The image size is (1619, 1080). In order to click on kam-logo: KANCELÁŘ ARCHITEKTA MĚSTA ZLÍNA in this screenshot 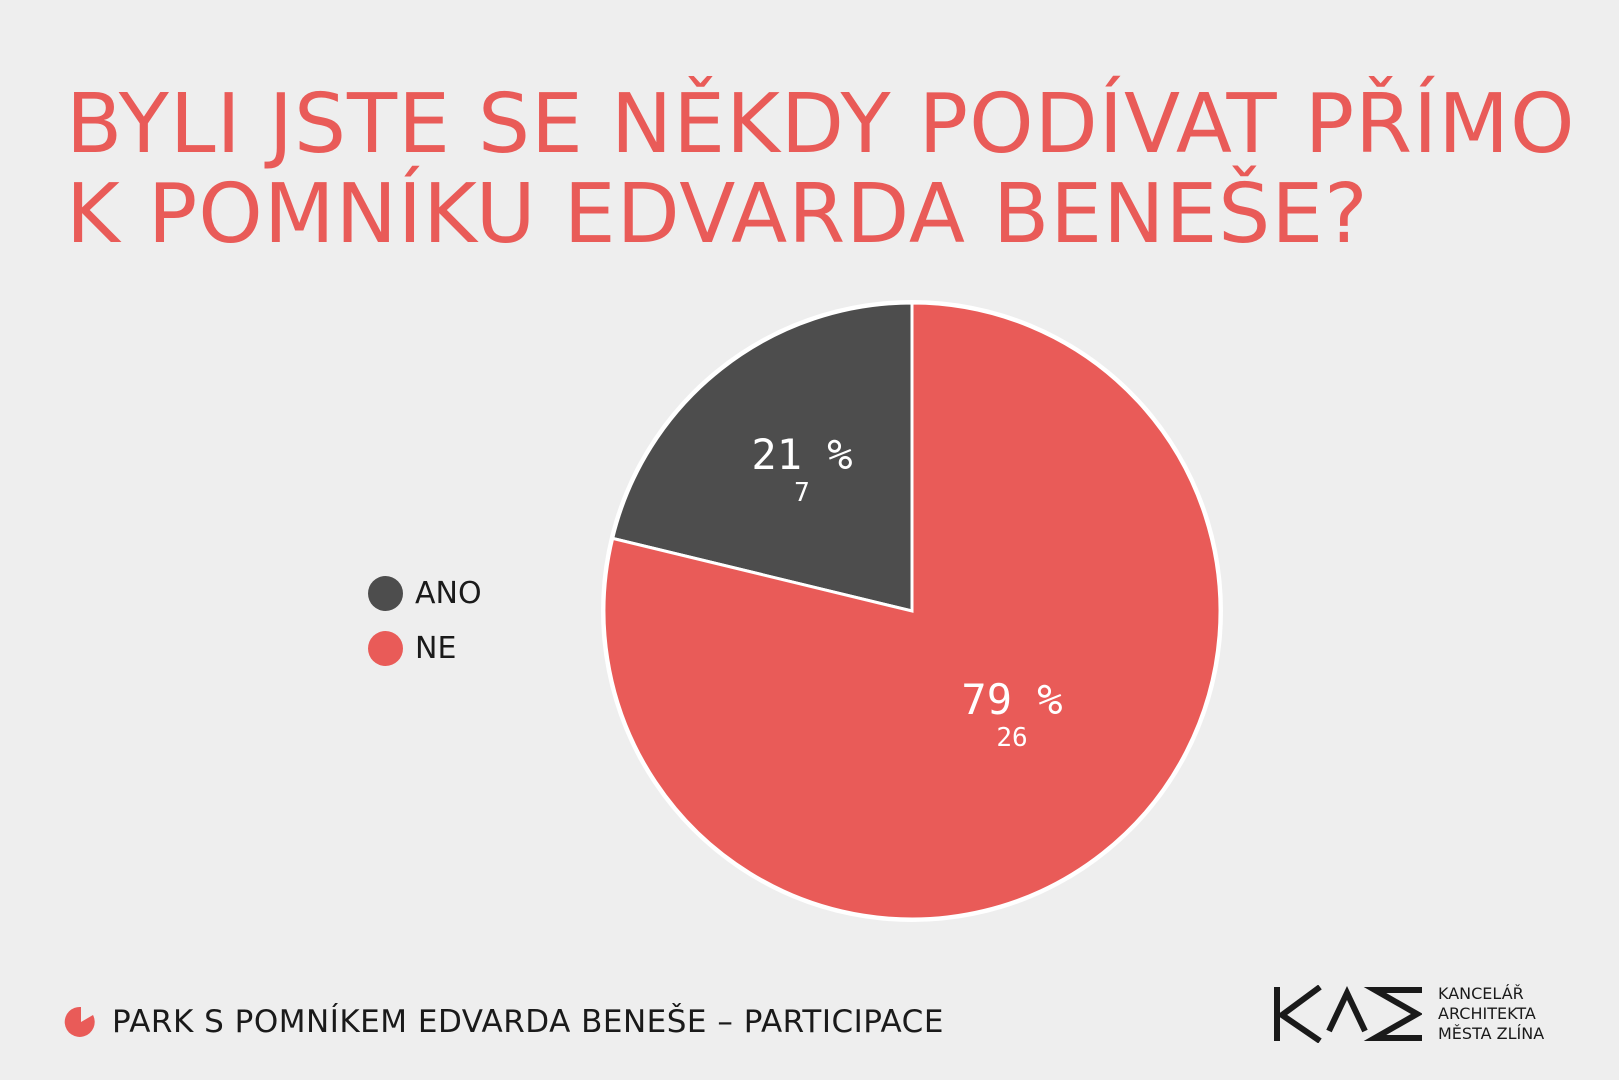, I will do `click(1408, 1014)`.